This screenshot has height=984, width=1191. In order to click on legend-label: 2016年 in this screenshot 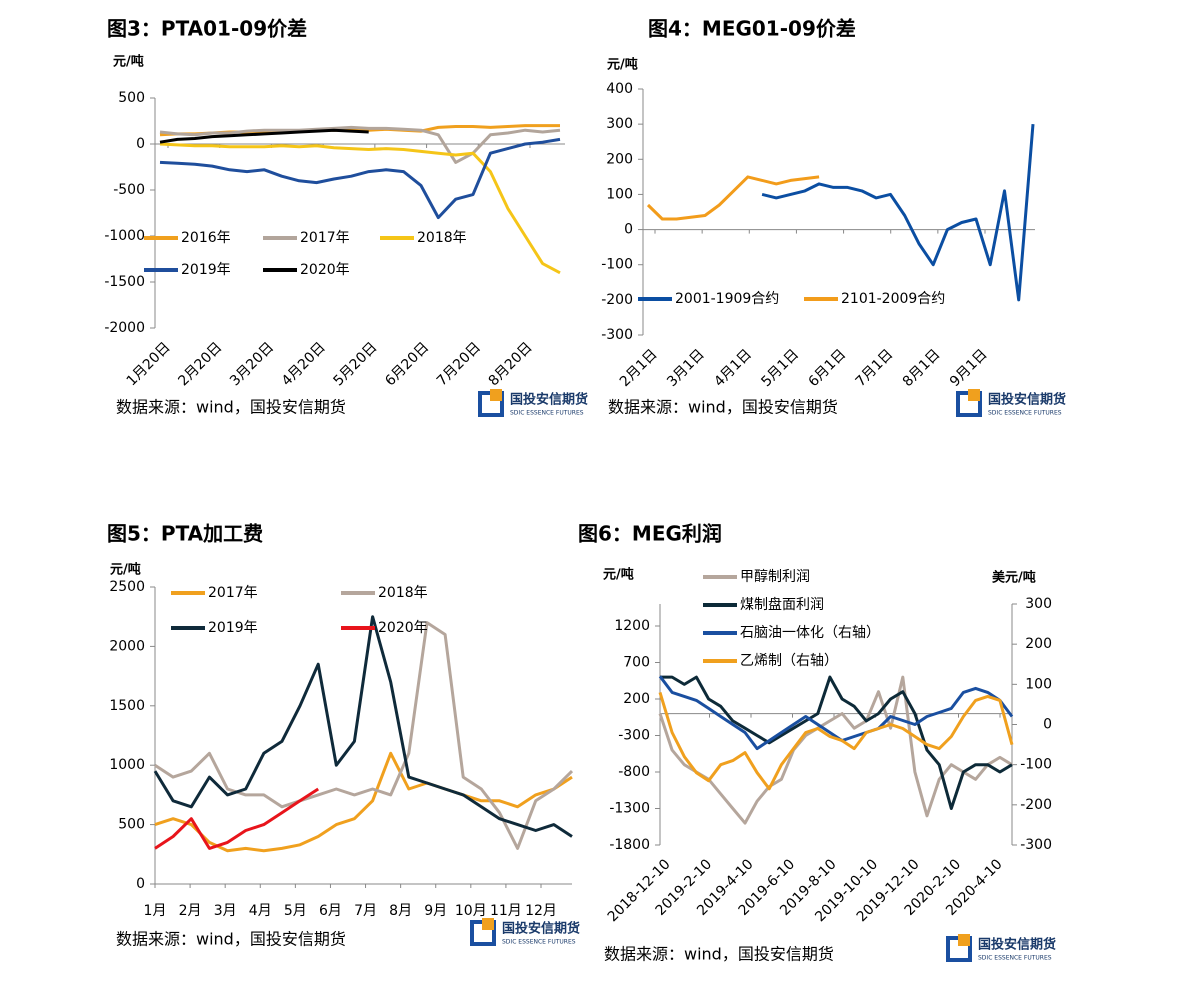, I will do `click(206, 238)`.